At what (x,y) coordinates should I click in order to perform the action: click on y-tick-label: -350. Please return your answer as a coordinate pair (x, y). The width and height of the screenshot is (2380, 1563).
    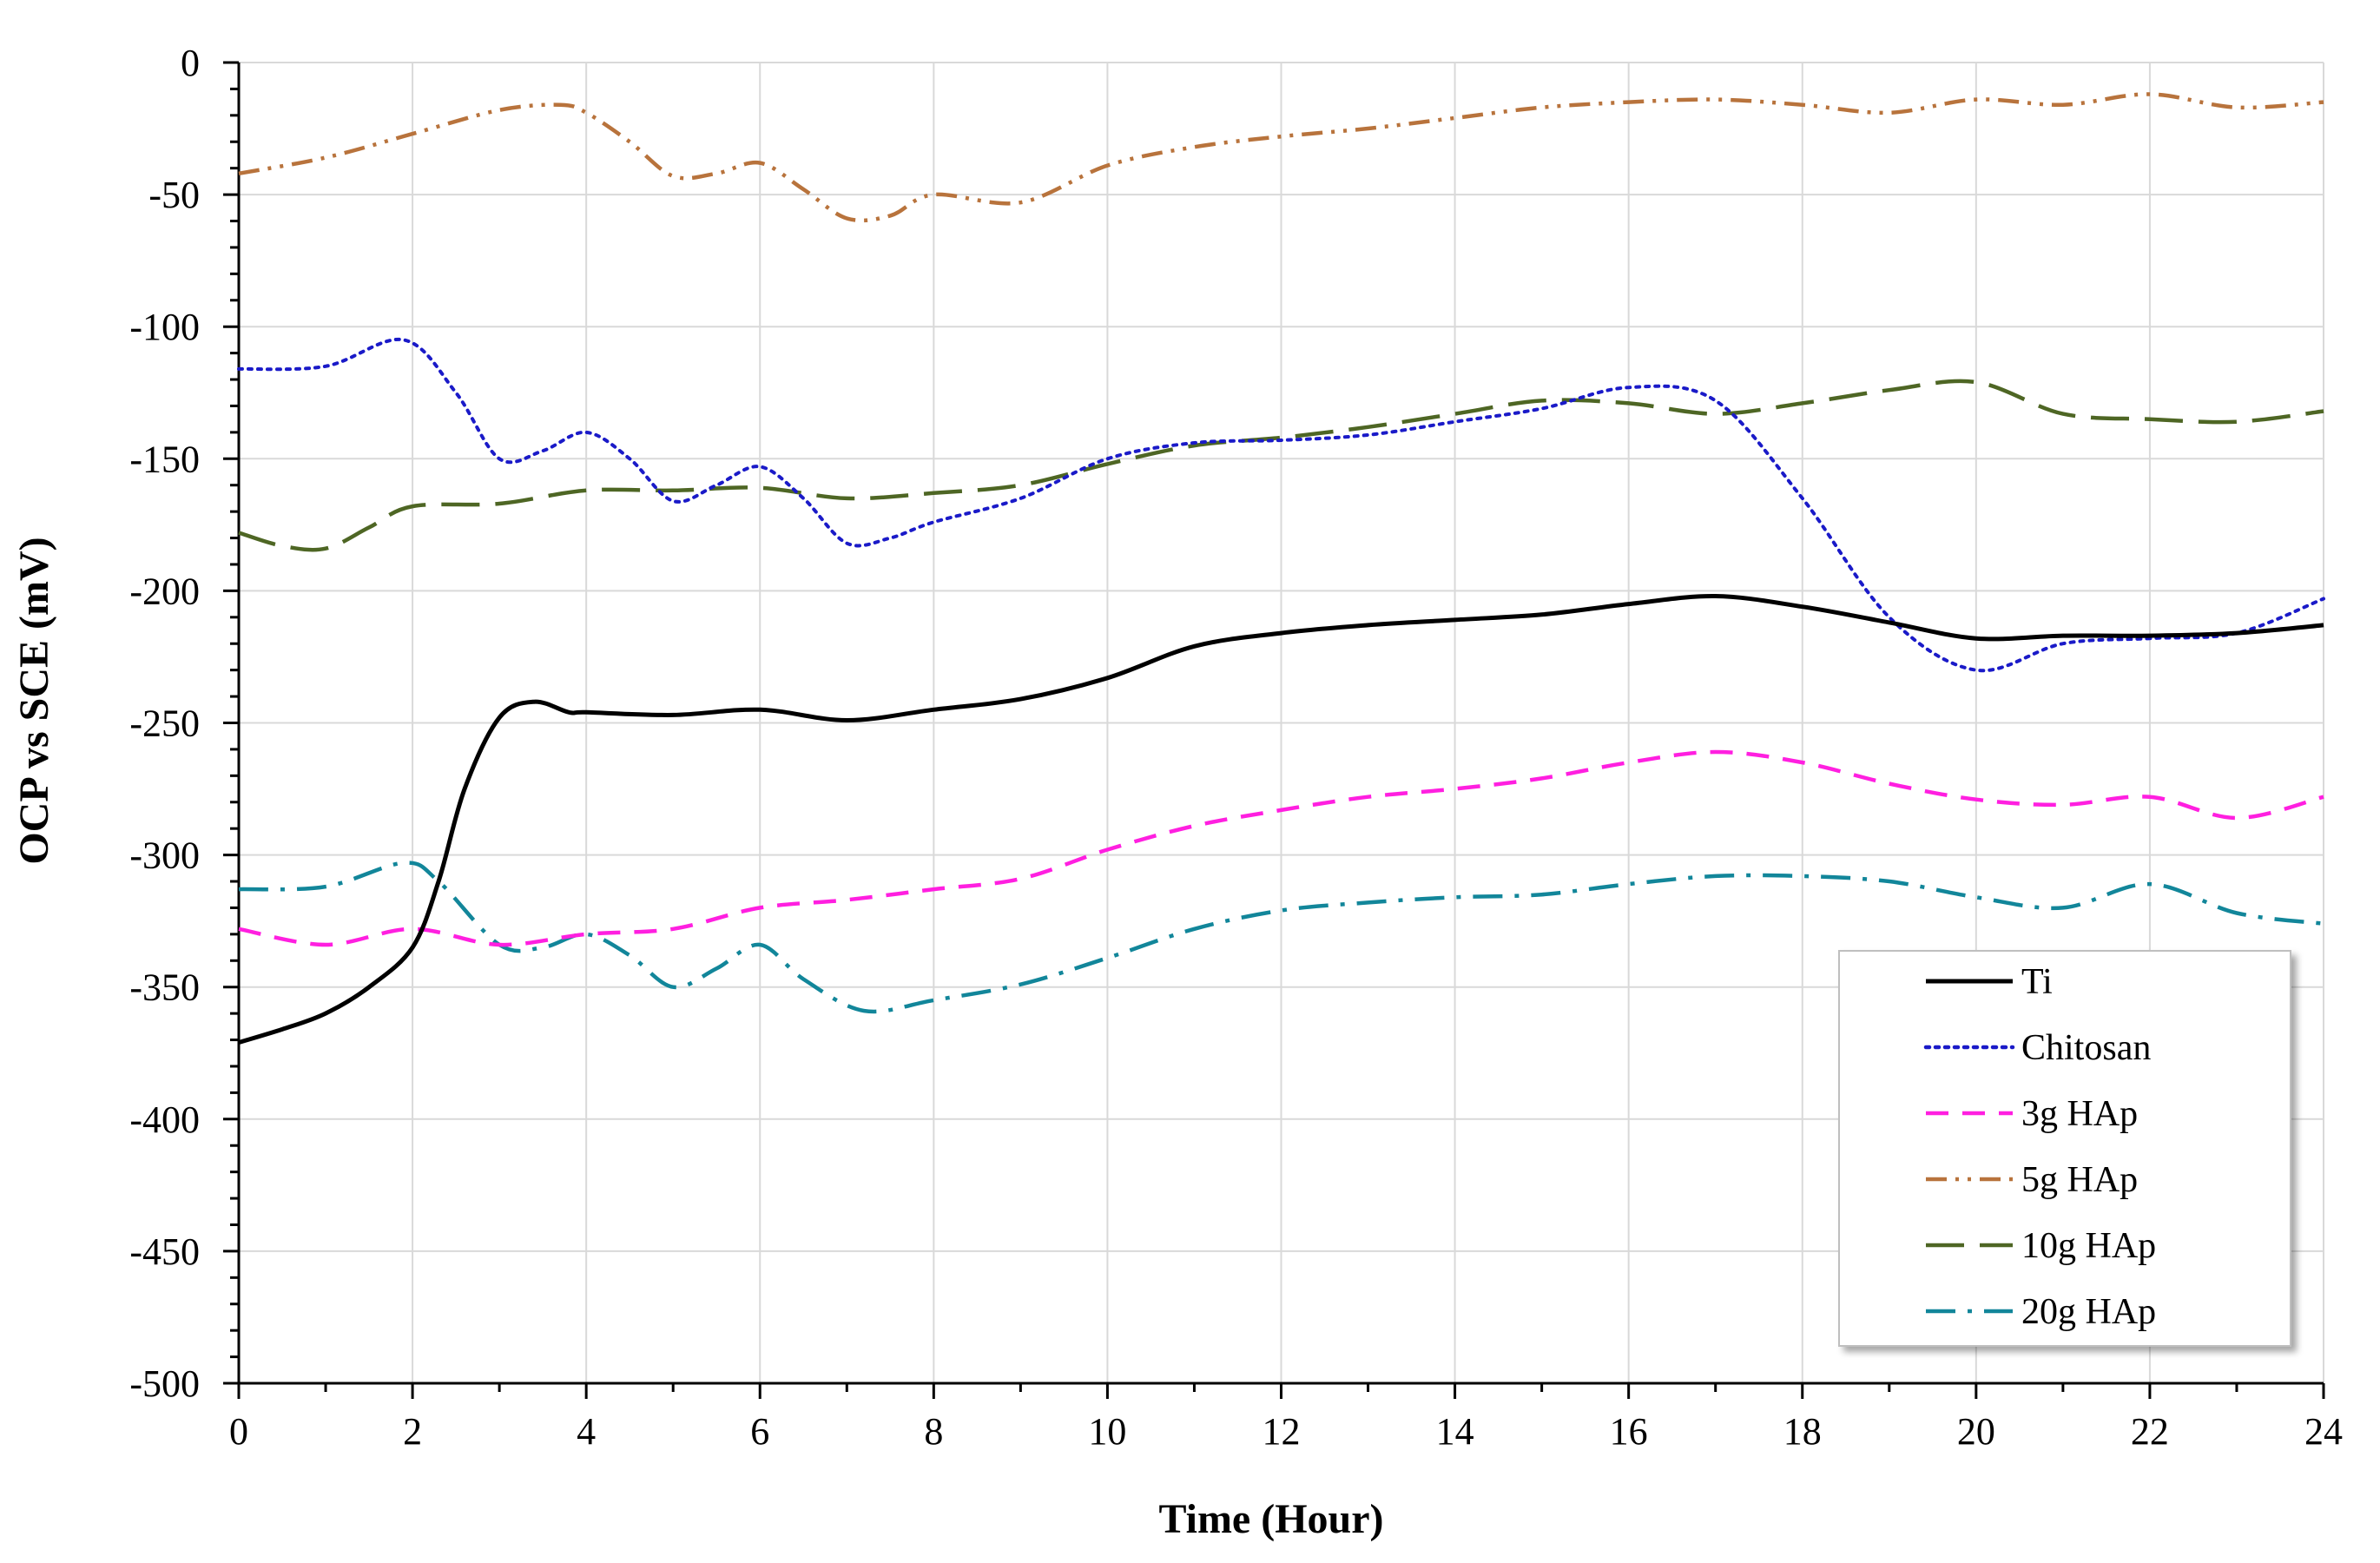
    Looking at the image, I should click on (164, 987).